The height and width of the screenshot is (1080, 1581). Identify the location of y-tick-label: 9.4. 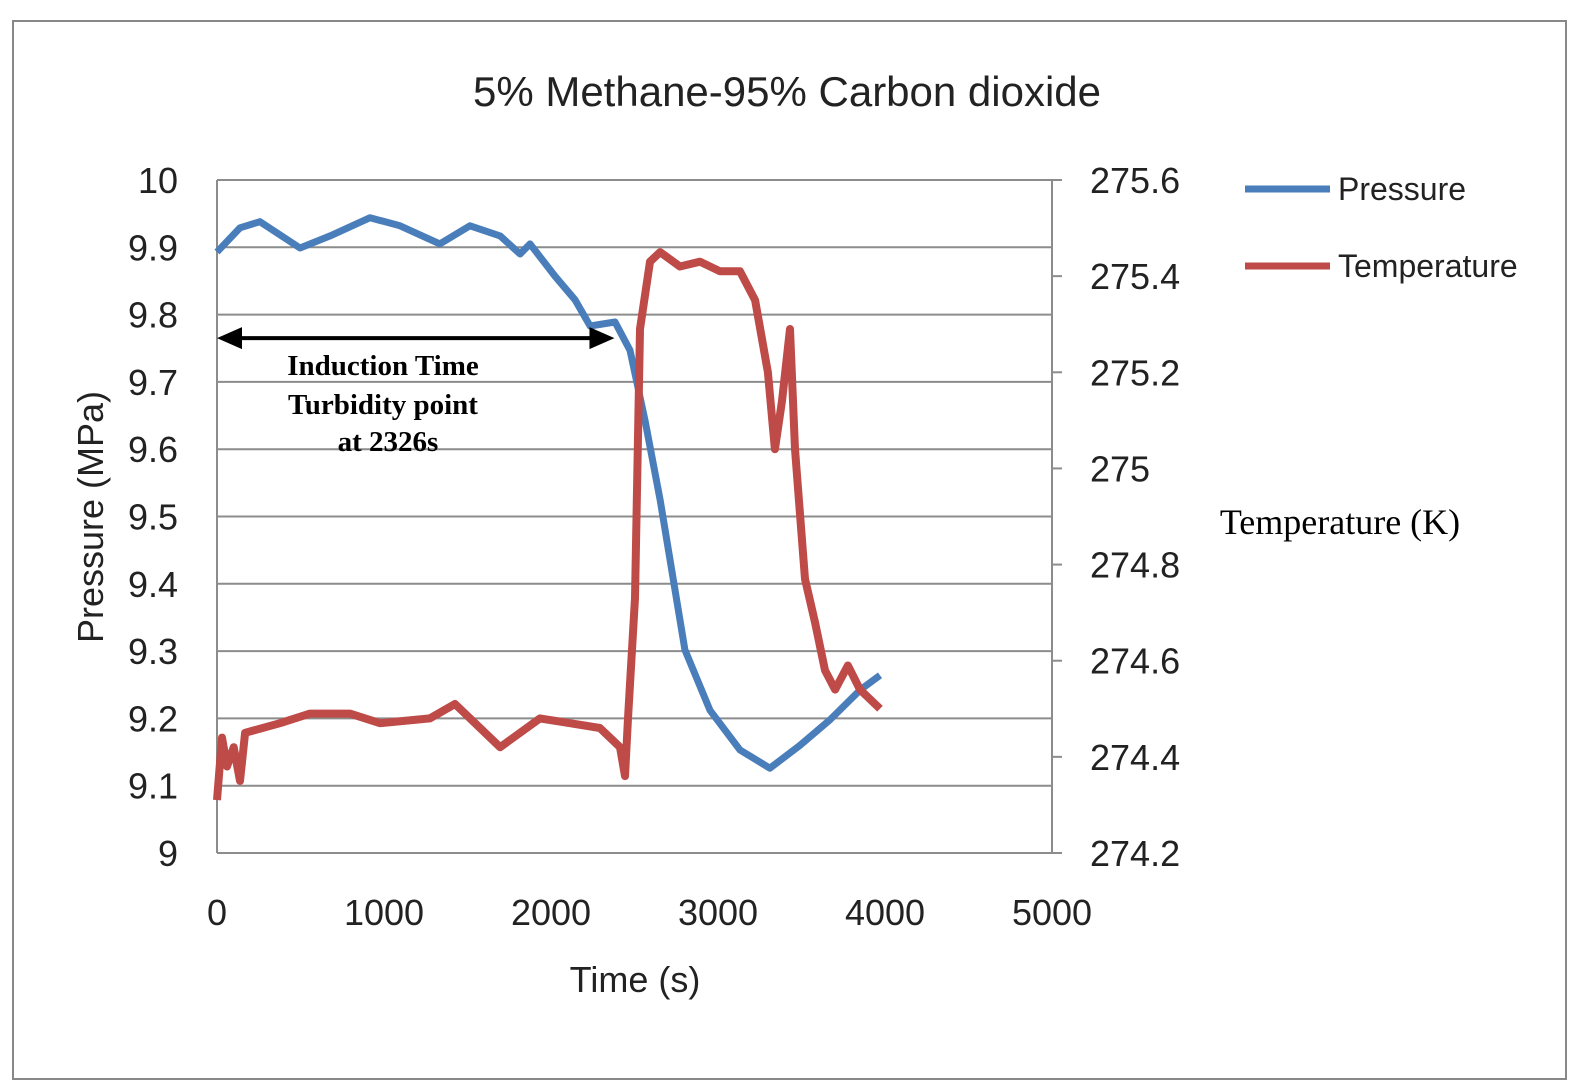
(153, 584).